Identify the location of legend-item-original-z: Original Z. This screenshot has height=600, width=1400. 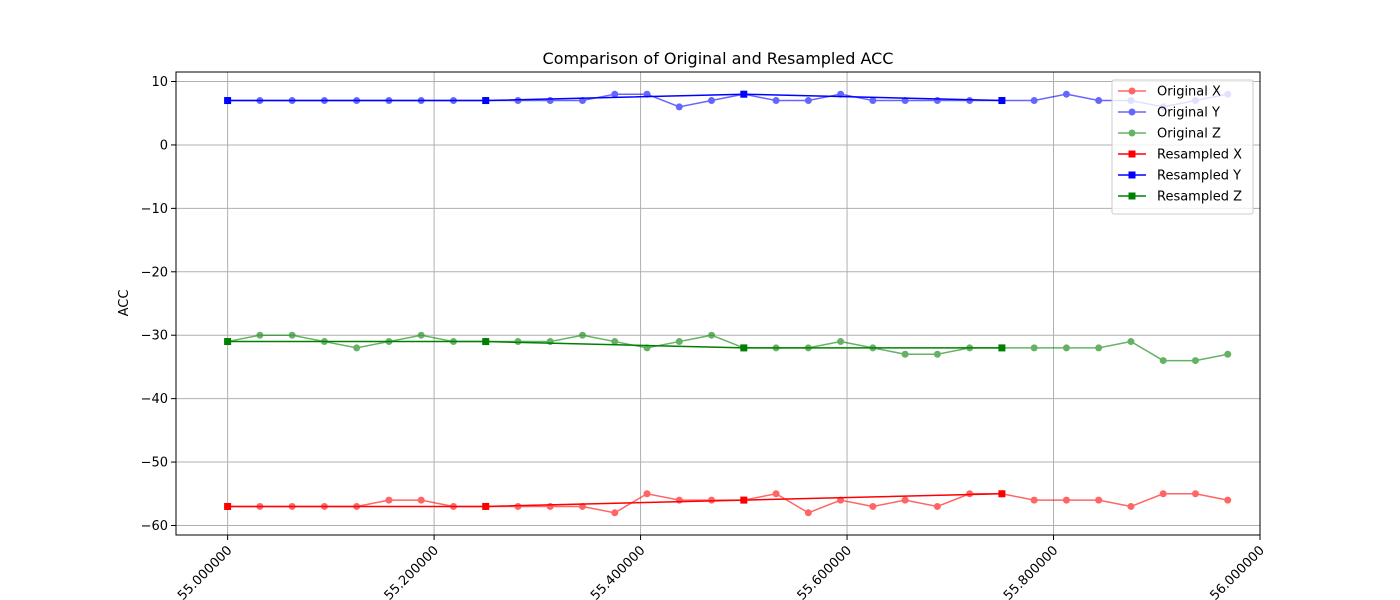
(1169, 134).